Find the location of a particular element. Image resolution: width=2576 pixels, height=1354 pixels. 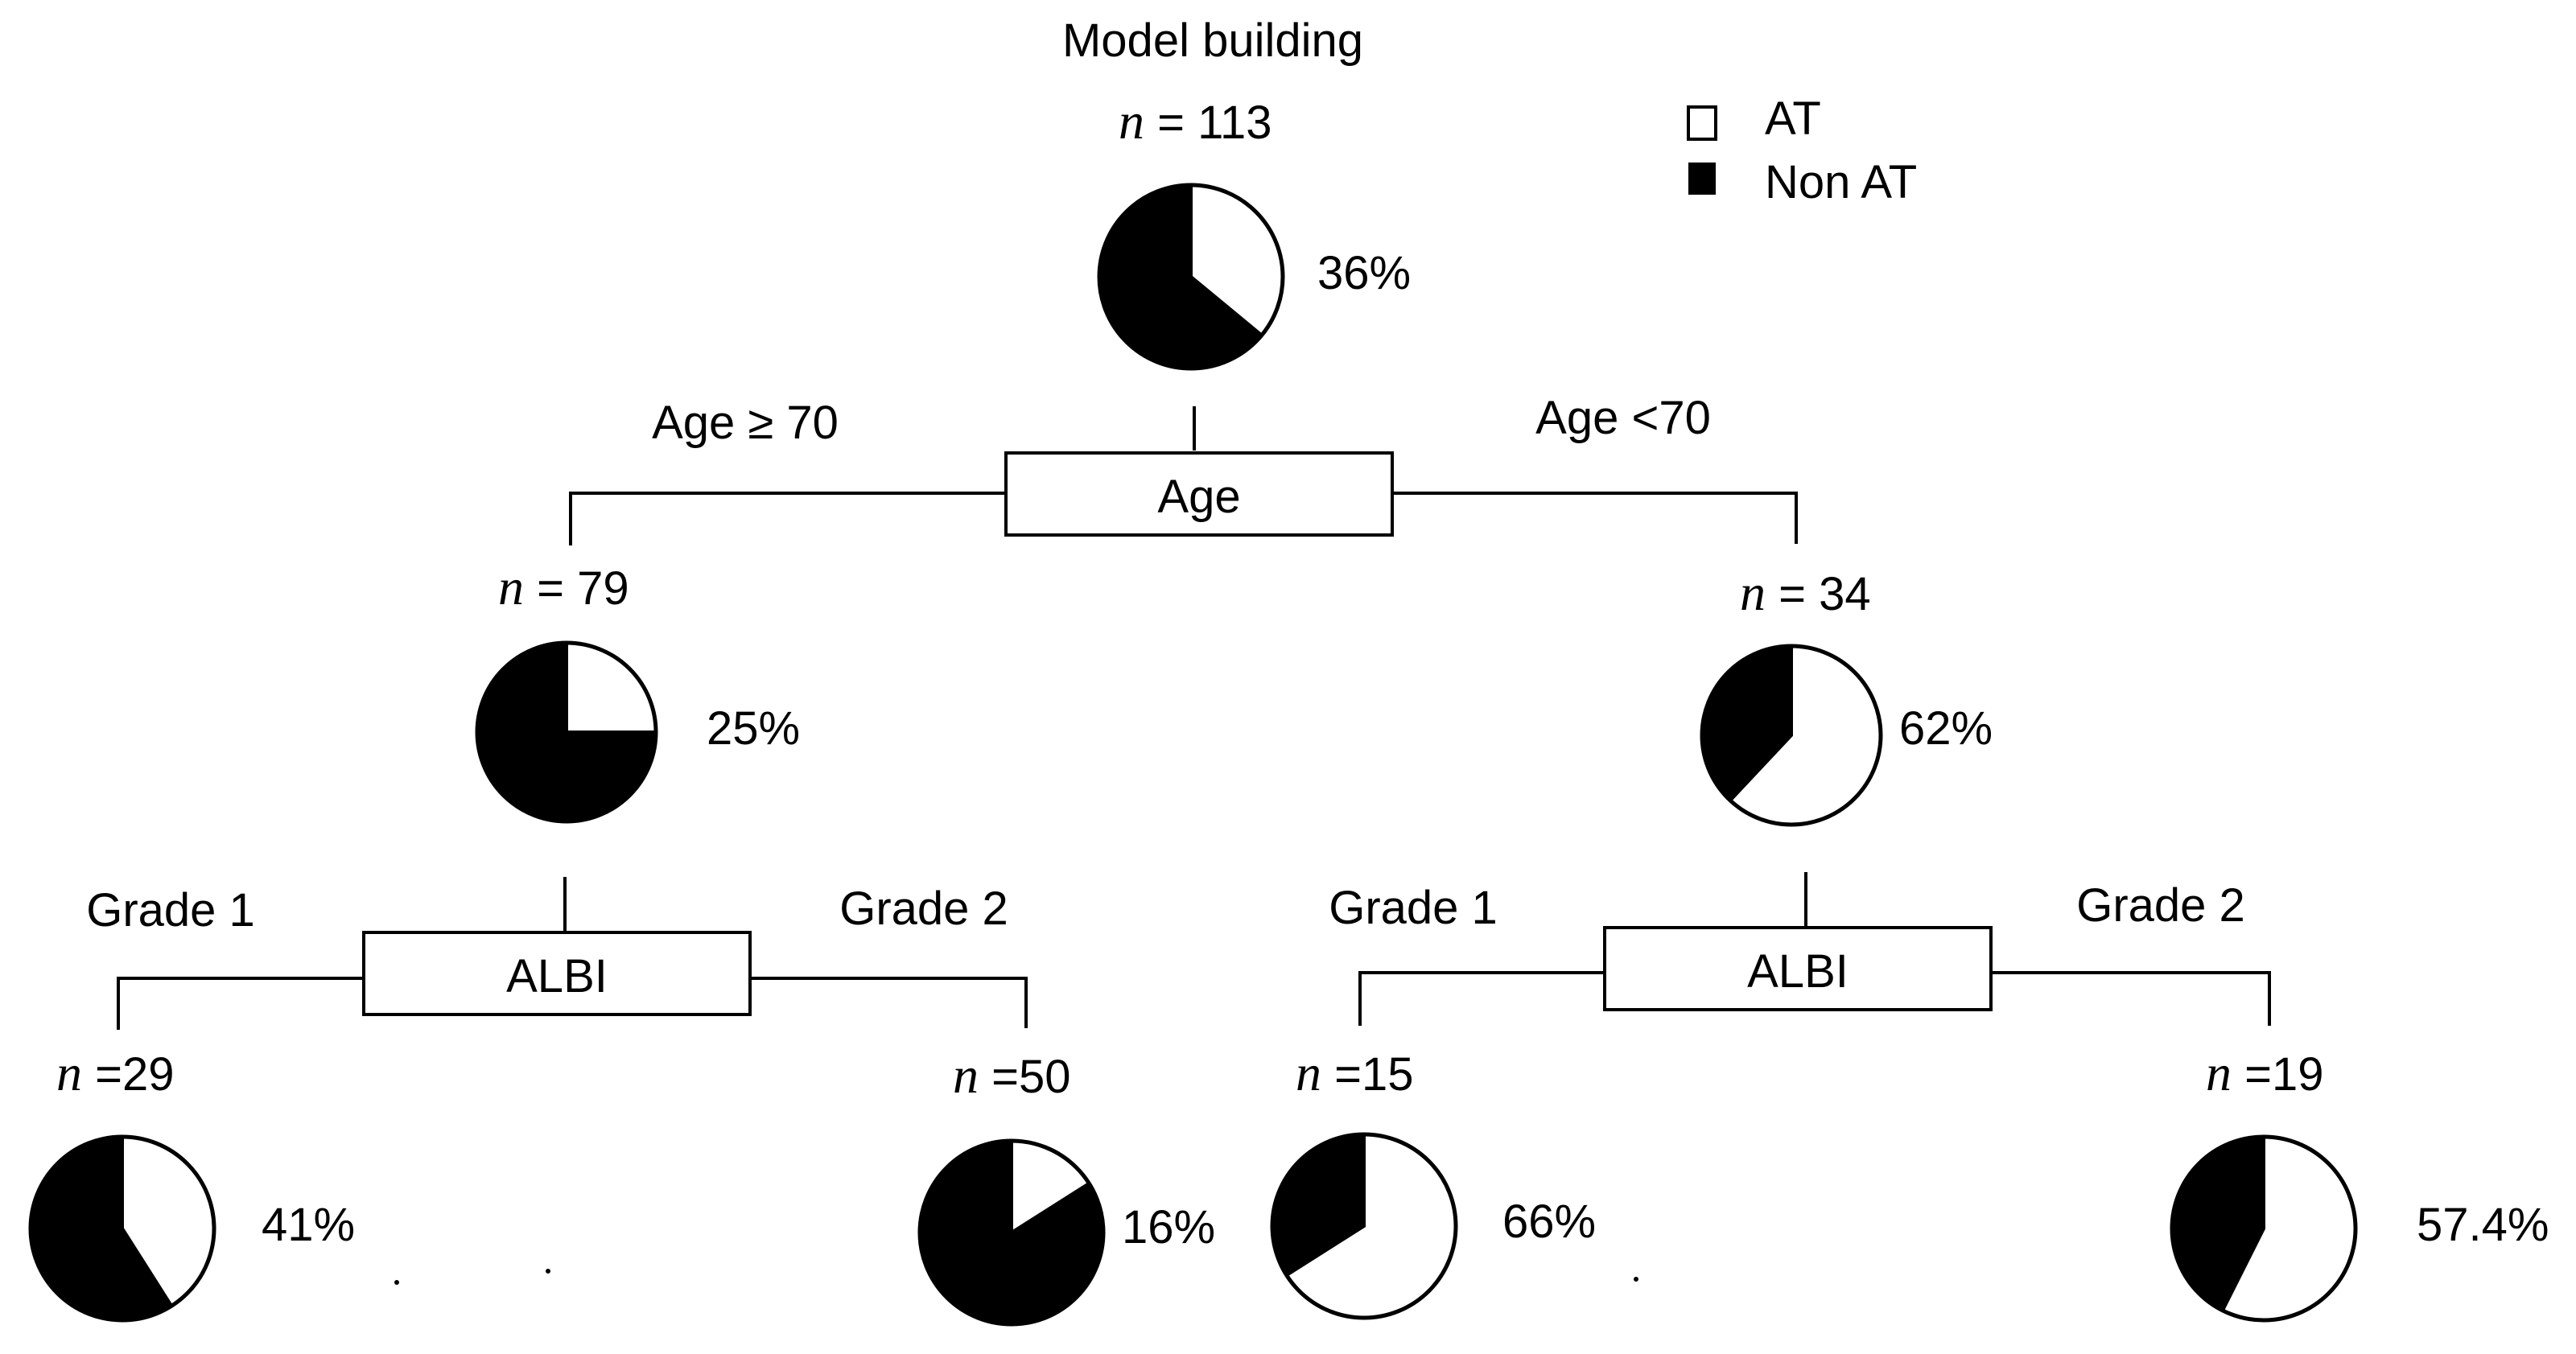

node-ge70-grade2: n =50 16% is located at coordinates (1066, 1187).